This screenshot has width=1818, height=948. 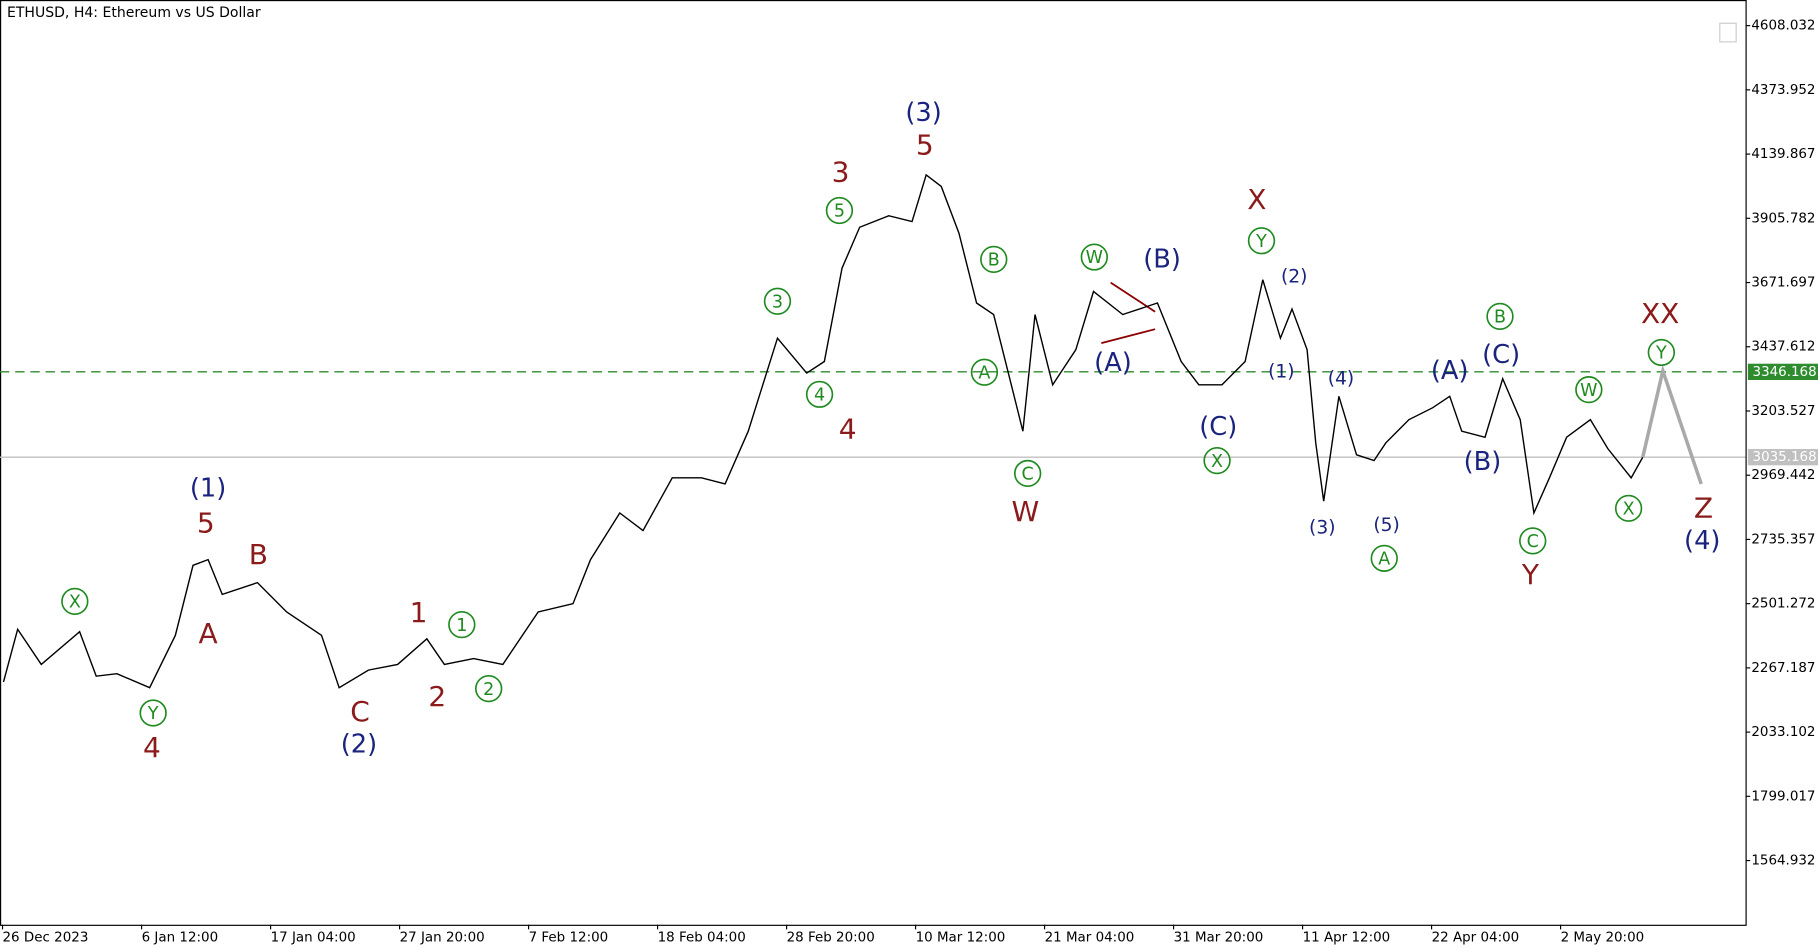 What do you see at coordinates (442, 938) in the screenshot?
I see `x-tick-label: 27 Jan 20:00` at bounding box center [442, 938].